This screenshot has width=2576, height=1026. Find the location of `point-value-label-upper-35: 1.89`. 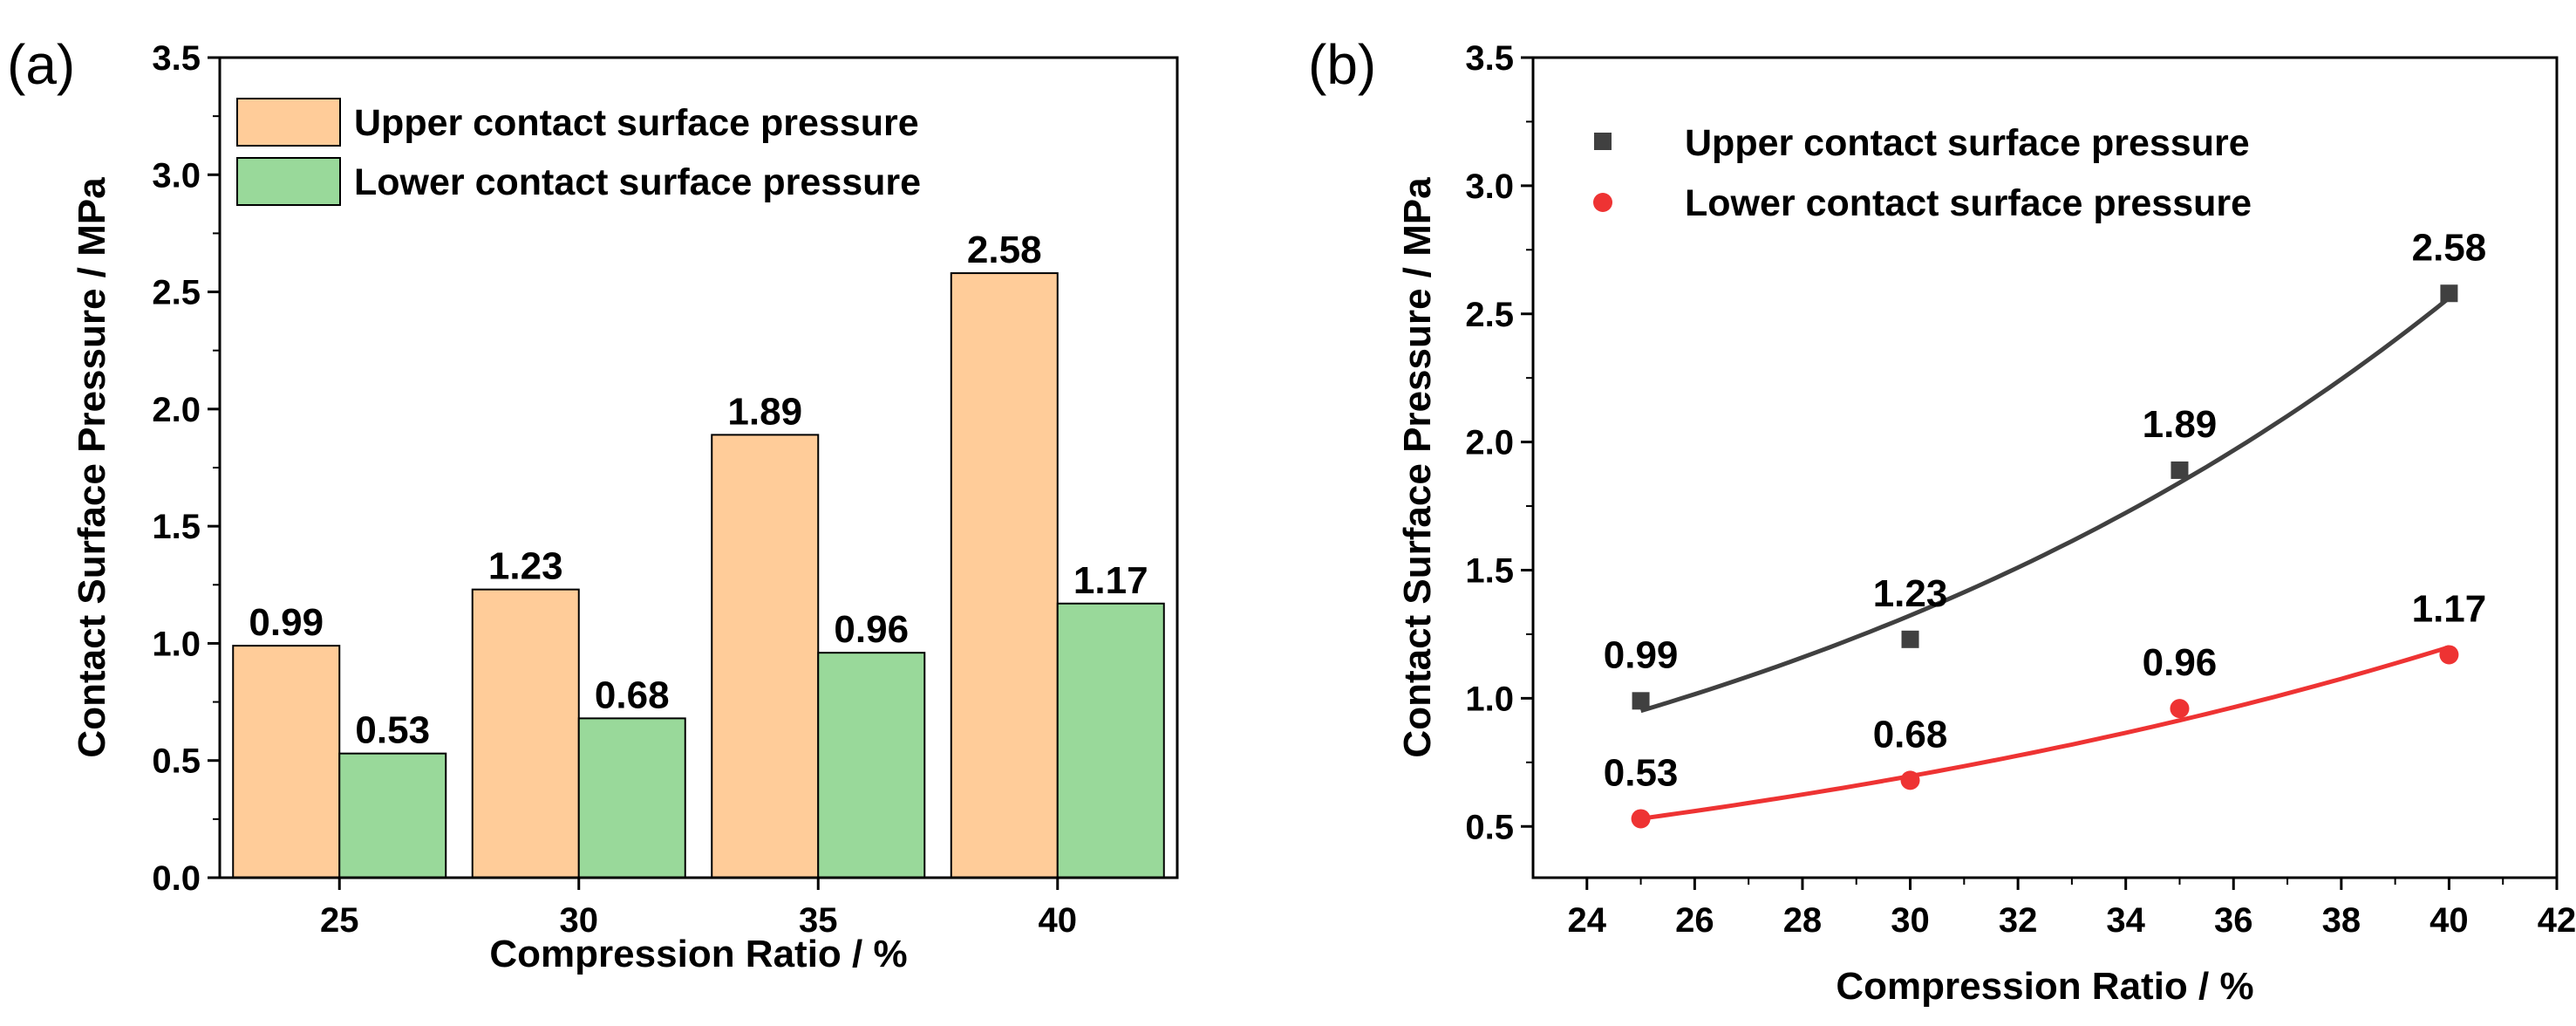

point-value-label-upper-35: 1.89 is located at coordinates (2180, 424).